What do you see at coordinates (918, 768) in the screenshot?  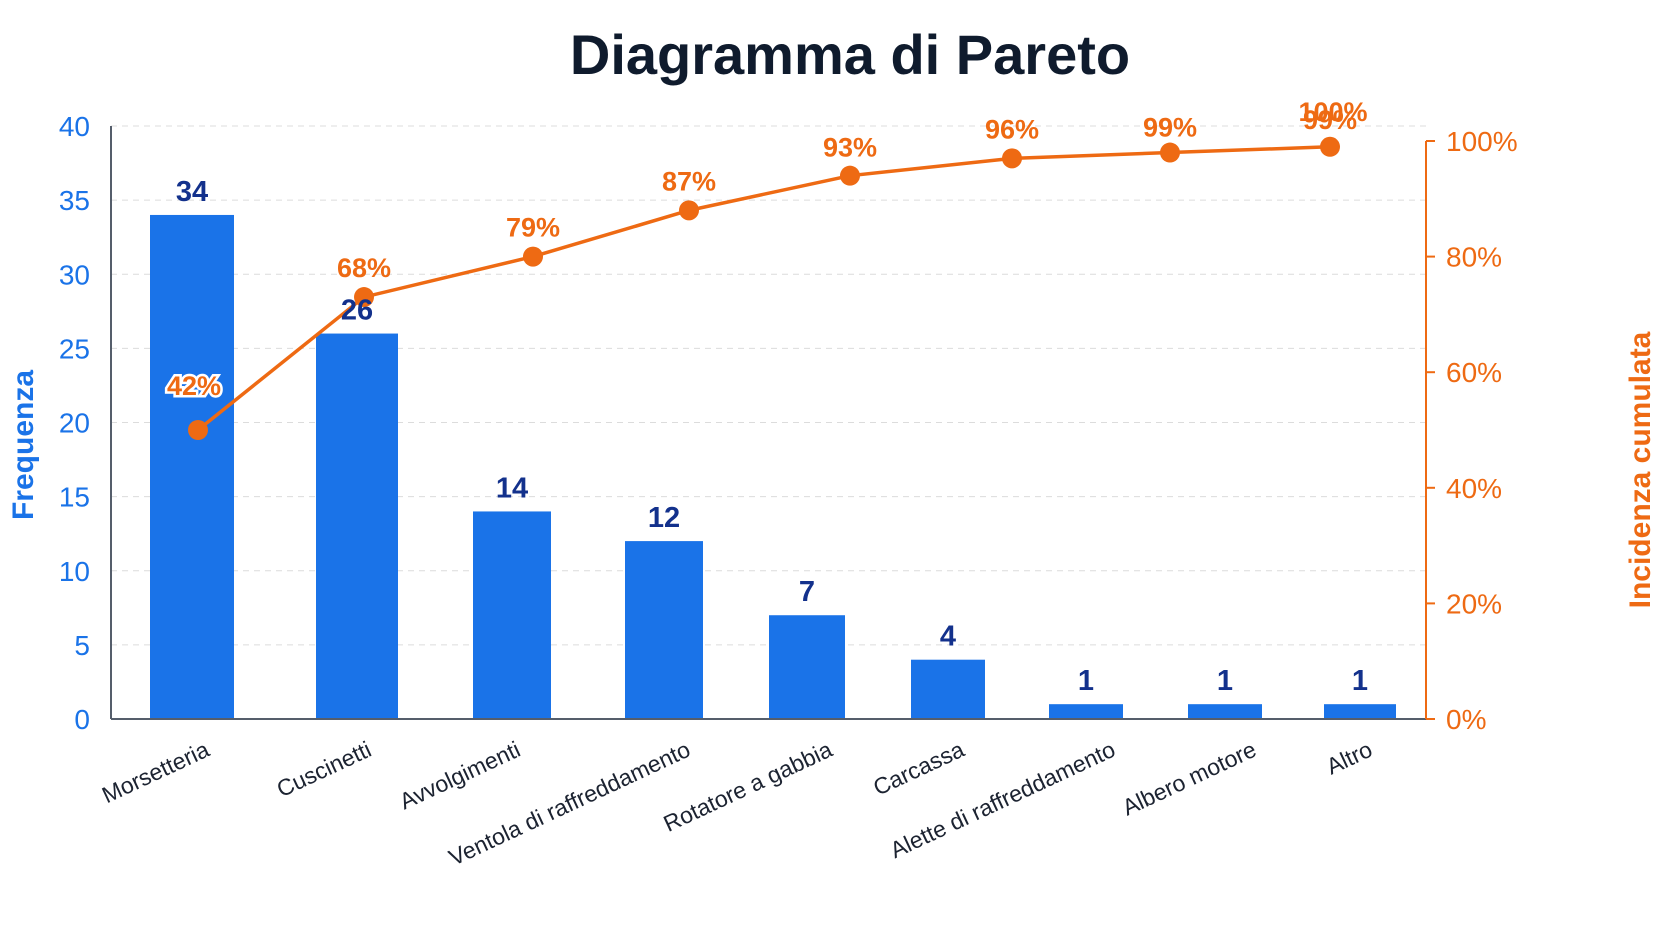 I see `x-category-label: Carcassa` at bounding box center [918, 768].